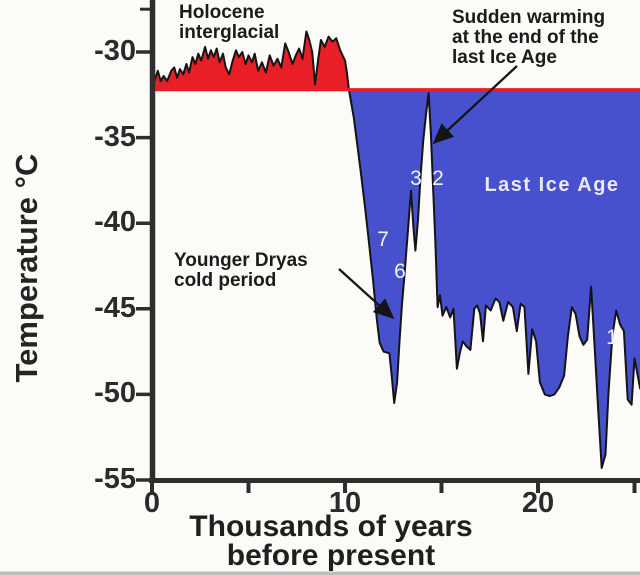  What do you see at coordinates (366, 294) in the screenshot?
I see `younger-dryas-arrow` at bounding box center [366, 294].